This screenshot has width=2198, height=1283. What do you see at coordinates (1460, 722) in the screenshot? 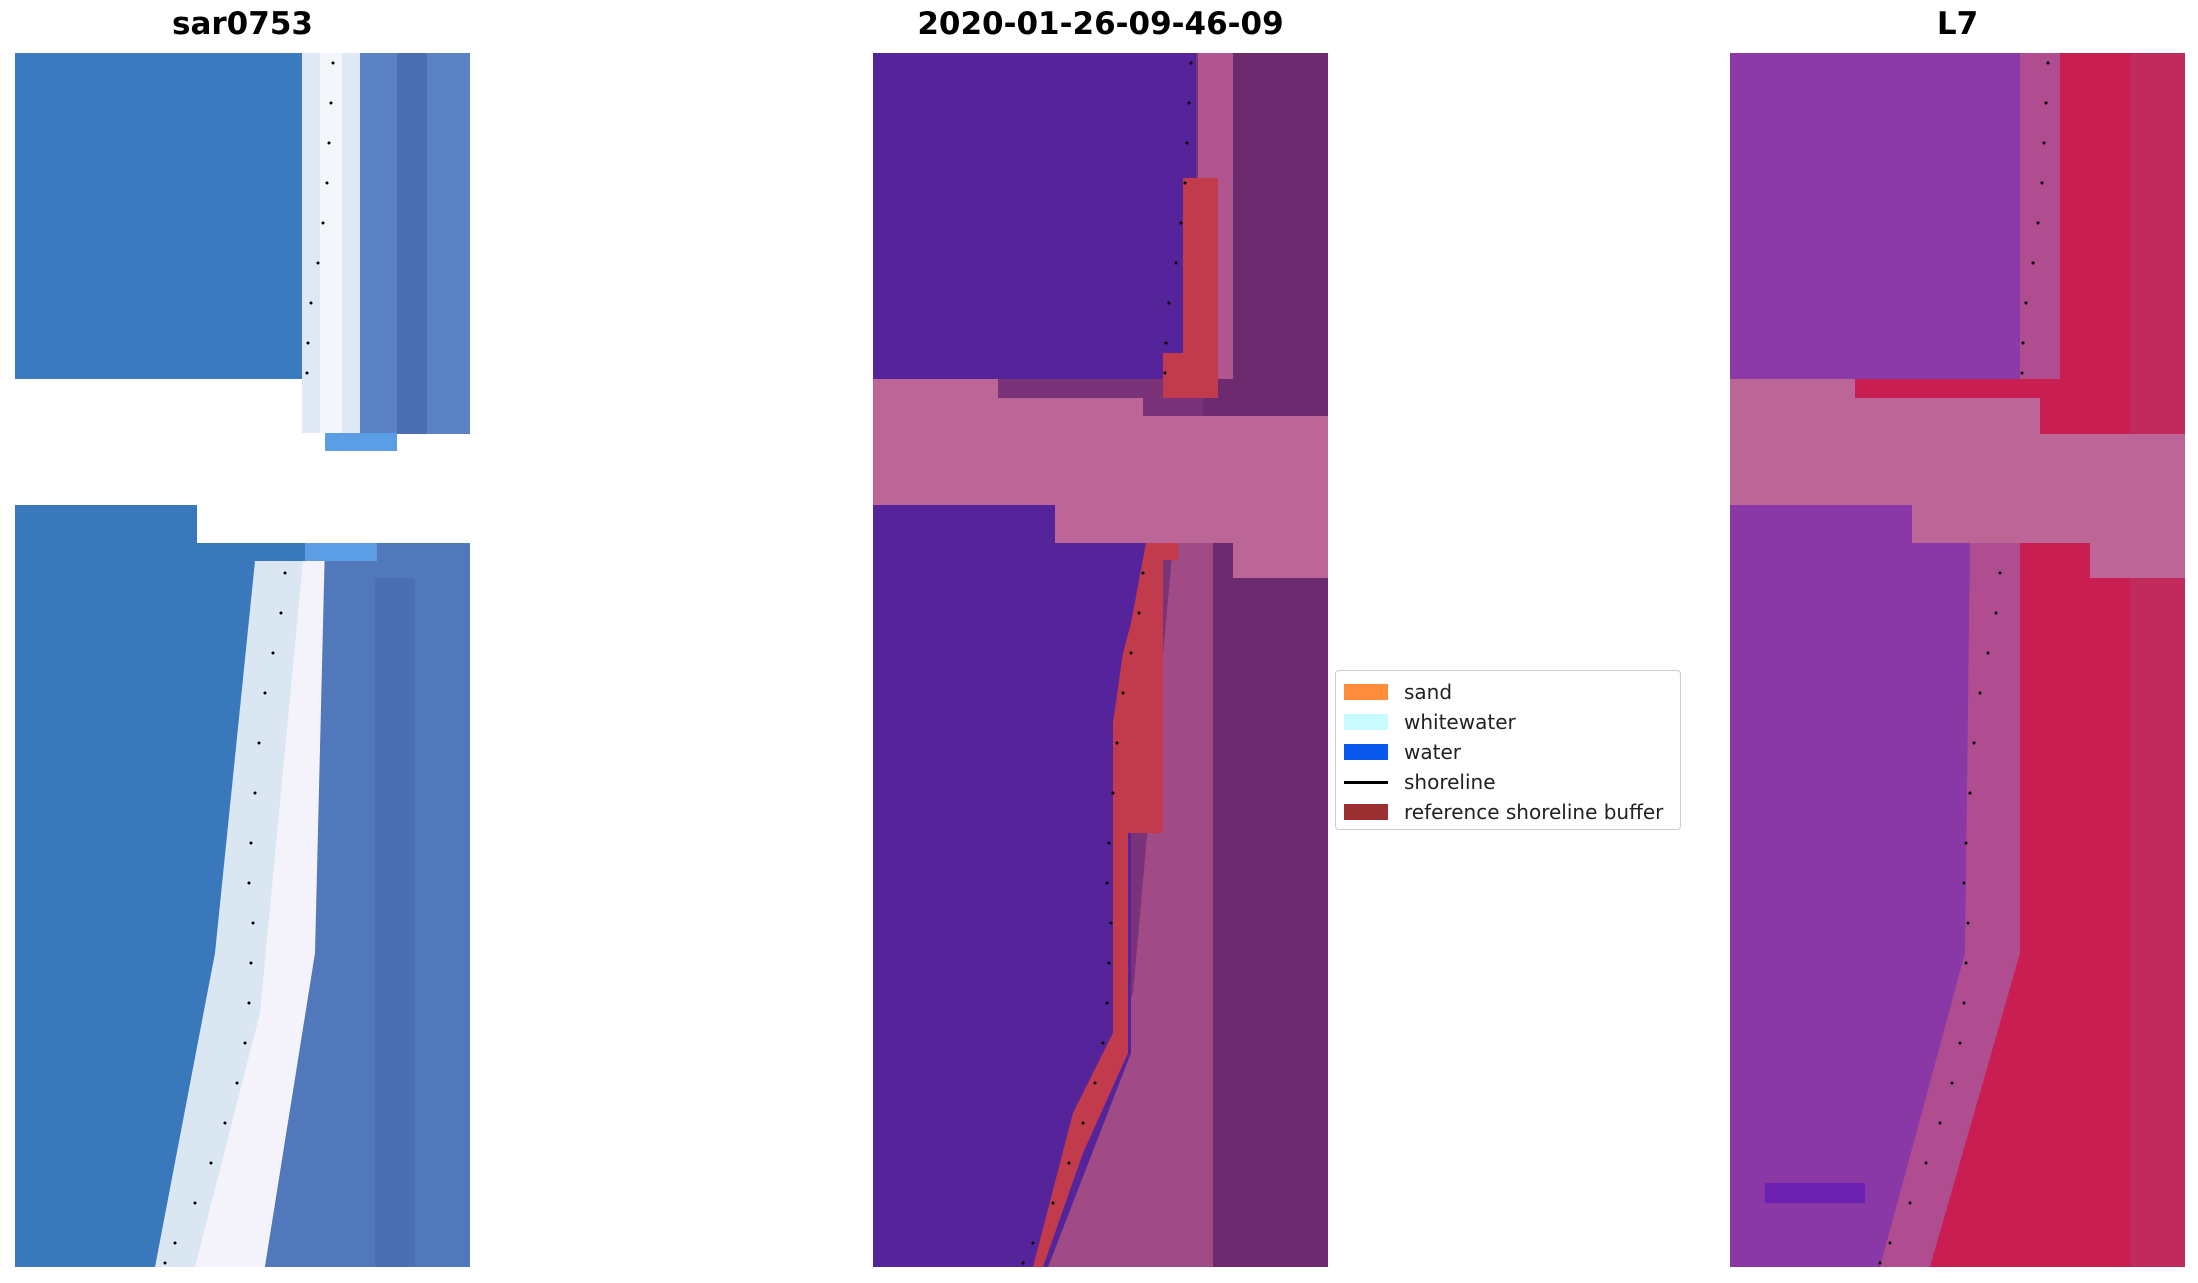
I see `legend-label-whitewater: whitewater` at bounding box center [1460, 722].